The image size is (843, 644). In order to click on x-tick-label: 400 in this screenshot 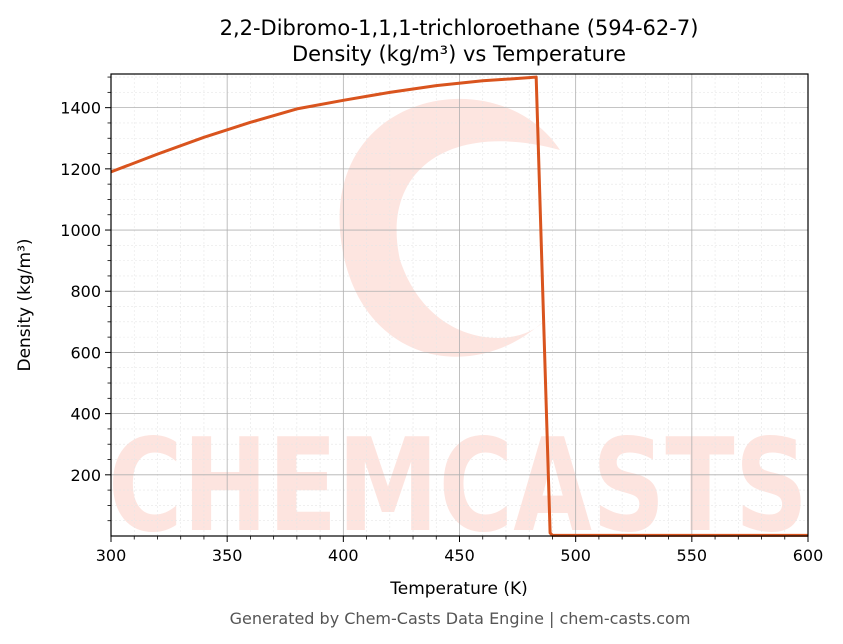, I will do `click(343, 555)`.